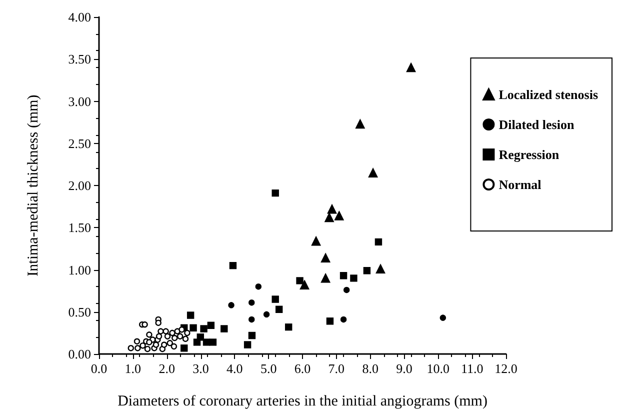 The height and width of the screenshot is (414, 620). What do you see at coordinates (336, 368) in the screenshot?
I see `x-tick-label: 7.0` at bounding box center [336, 368].